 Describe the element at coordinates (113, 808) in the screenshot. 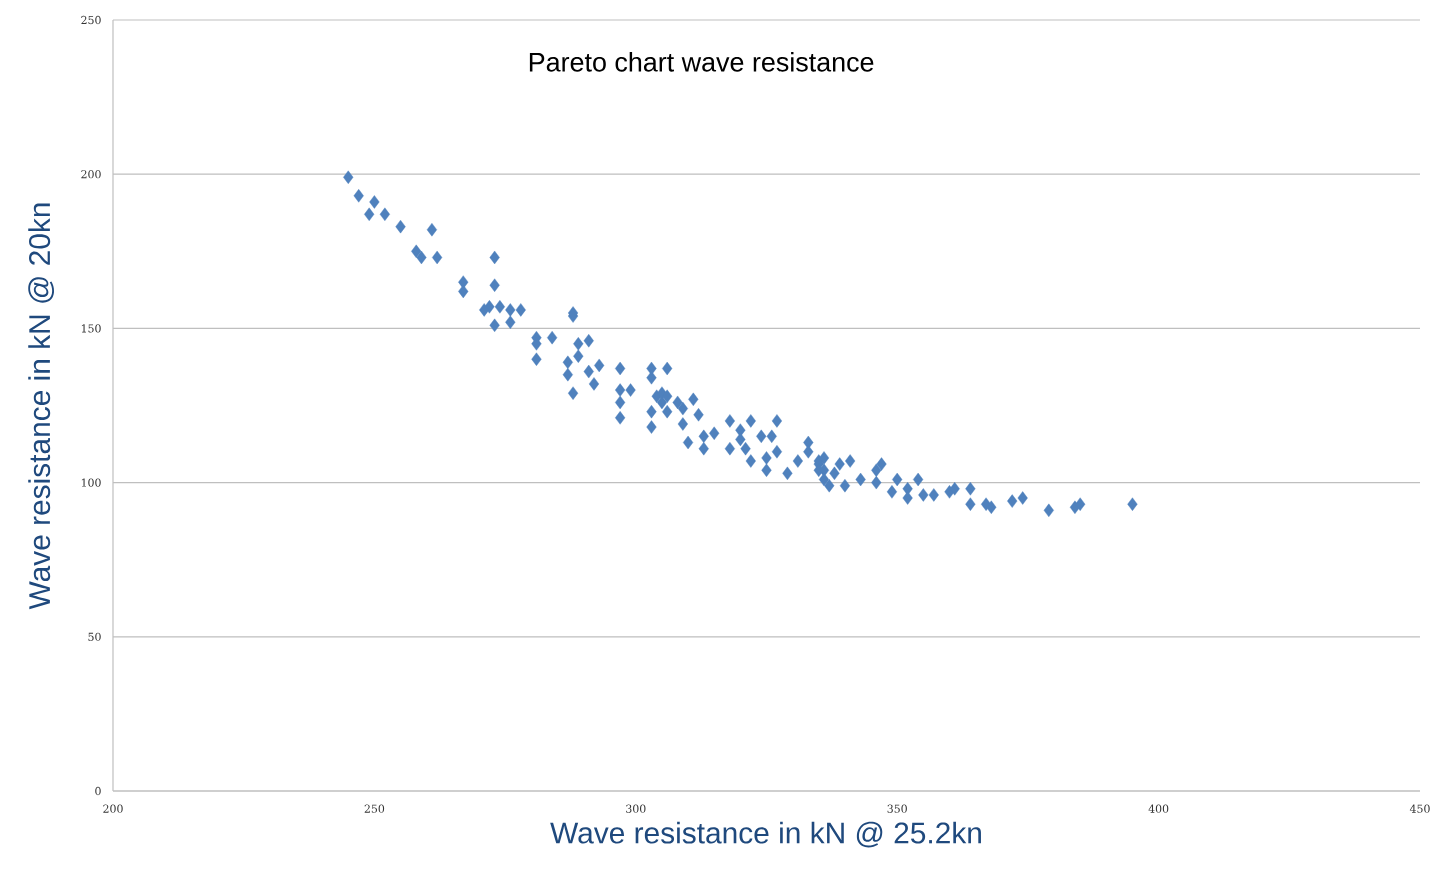

I see `x-tick-label: 200` at that location.